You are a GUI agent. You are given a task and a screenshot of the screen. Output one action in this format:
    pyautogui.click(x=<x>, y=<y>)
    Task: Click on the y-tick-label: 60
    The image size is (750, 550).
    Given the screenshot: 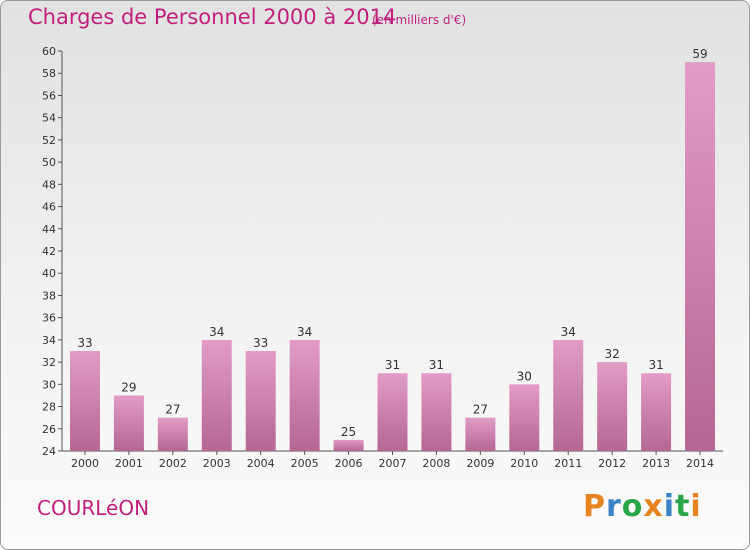 What is the action you would take?
    pyautogui.click(x=49, y=51)
    